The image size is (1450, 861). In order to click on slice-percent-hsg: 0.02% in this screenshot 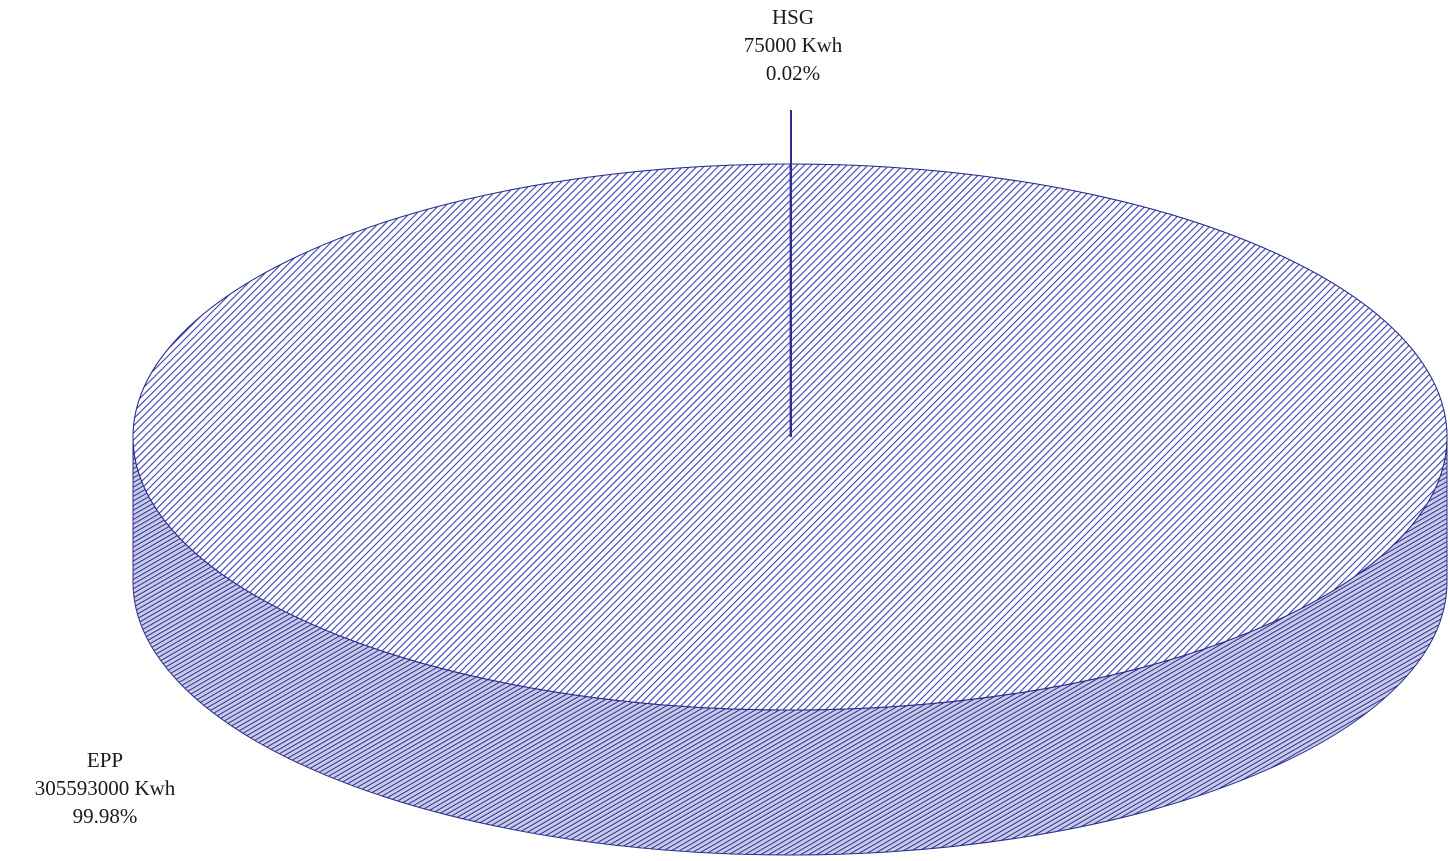, I will do `click(793, 73)`.